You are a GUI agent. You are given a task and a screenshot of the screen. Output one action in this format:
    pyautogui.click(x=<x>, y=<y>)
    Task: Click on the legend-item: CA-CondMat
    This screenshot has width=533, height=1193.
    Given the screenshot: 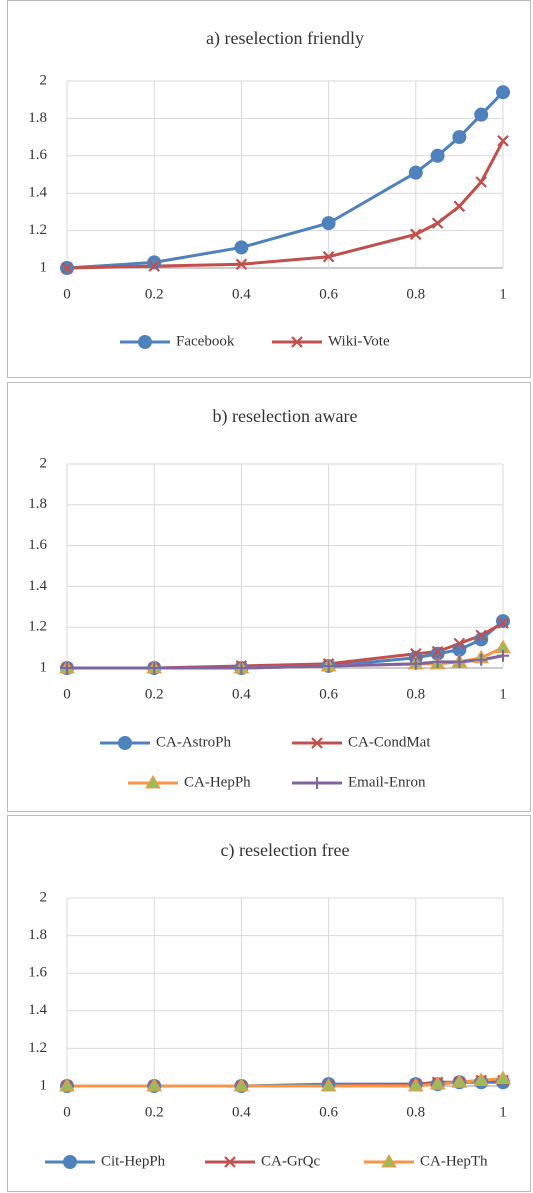 What is the action you would take?
    pyautogui.click(x=361, y=742)
    